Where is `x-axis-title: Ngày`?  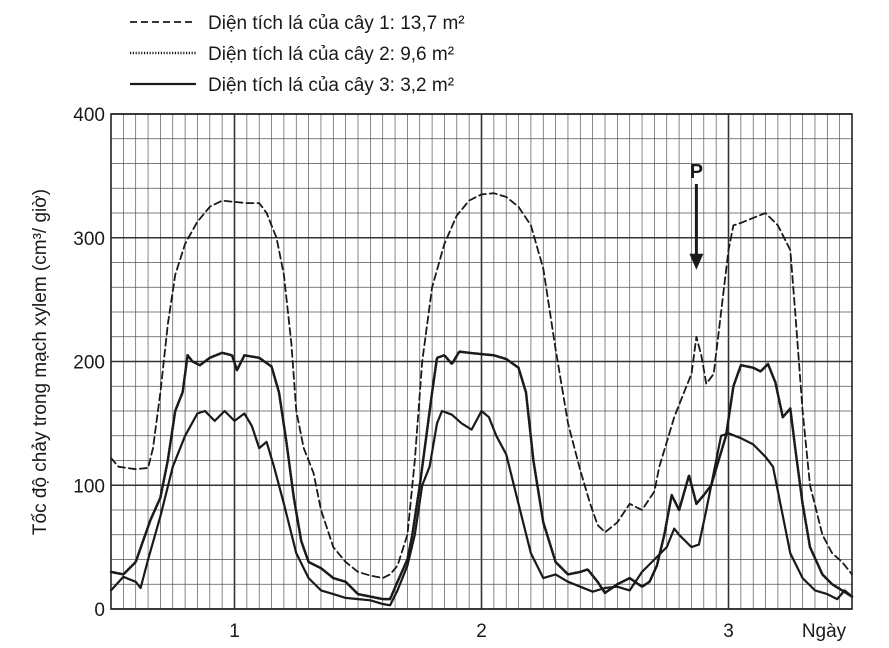
x-axis-title: Ngày is located at coordinates (824, 631).